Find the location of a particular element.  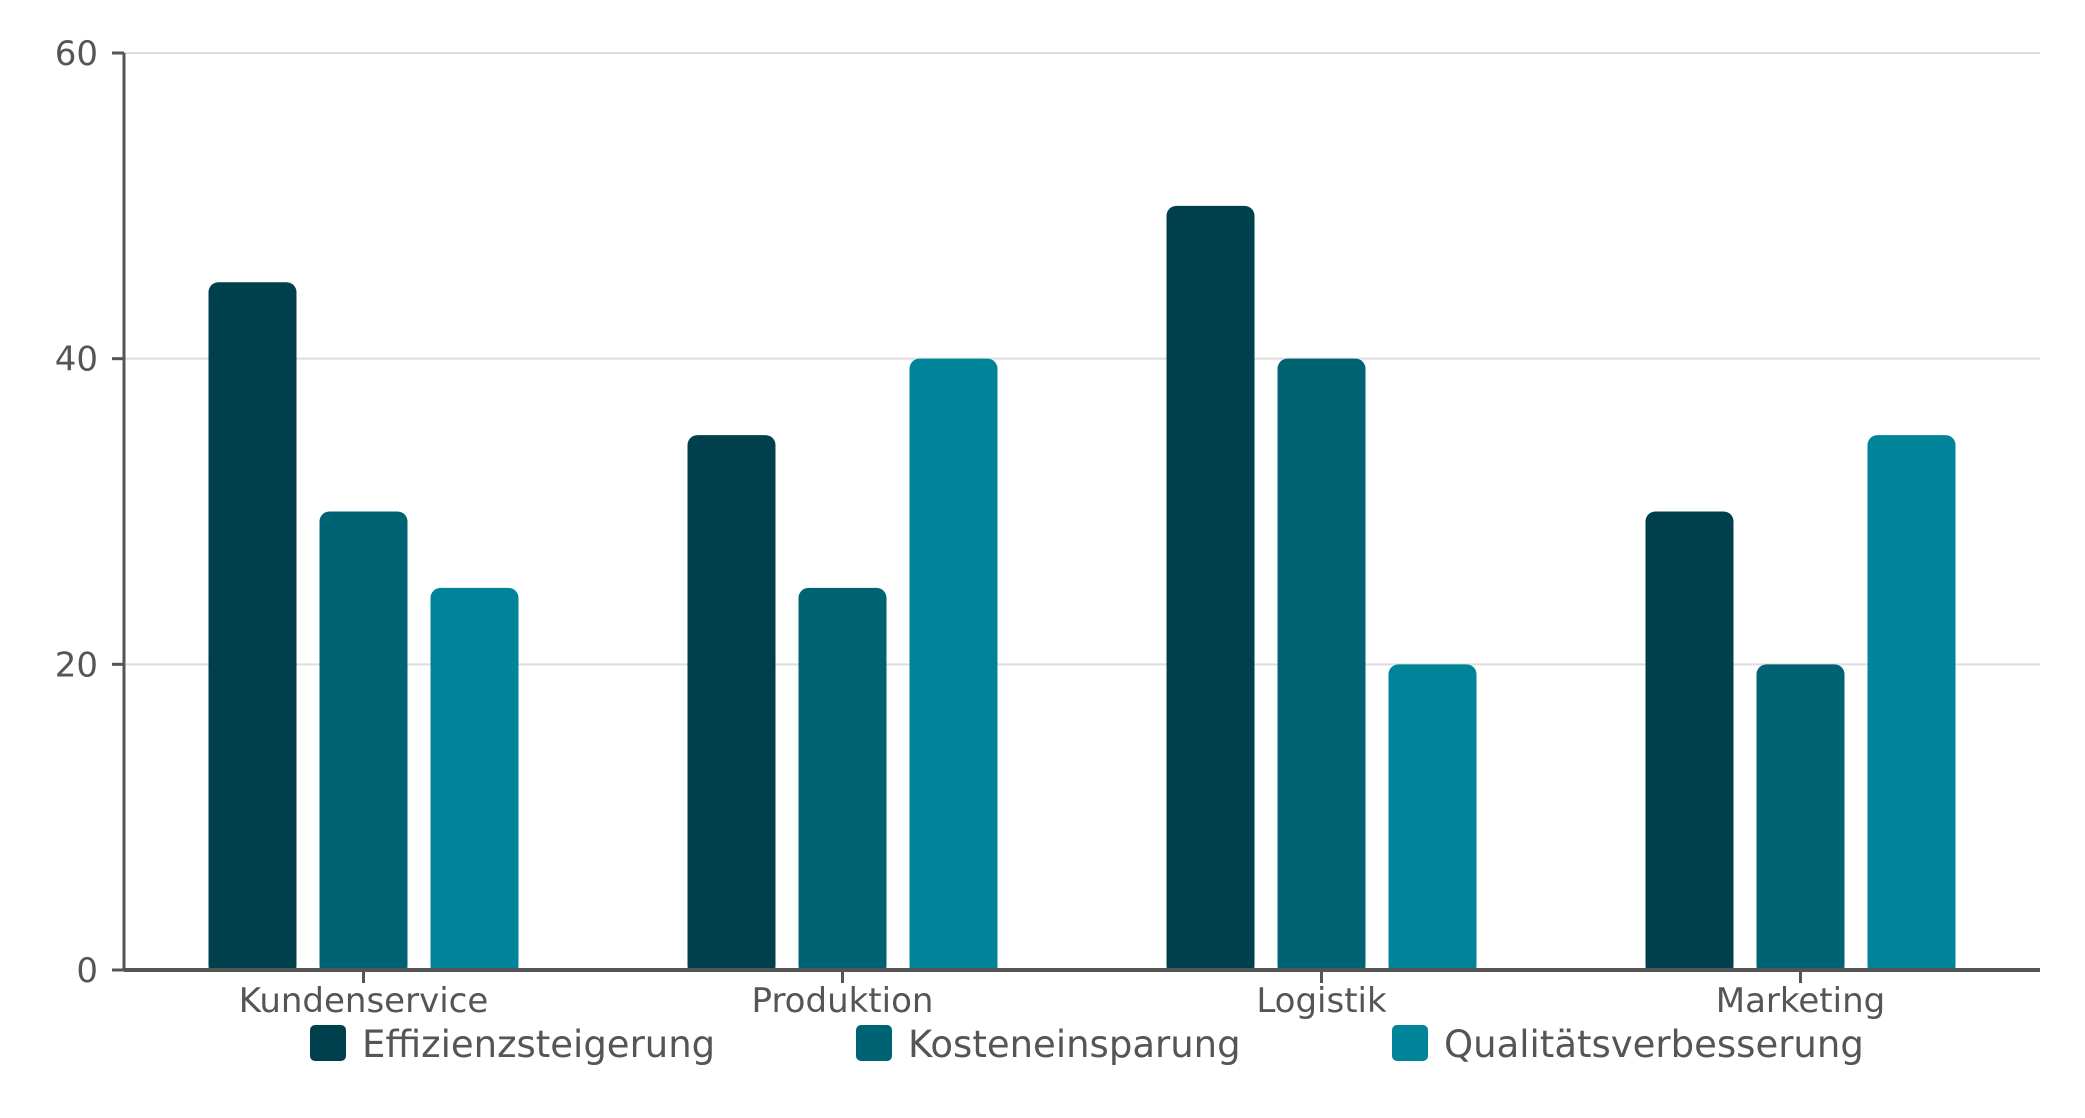

x-tick-label: Marketing is located at coordinates (1800, 1001).